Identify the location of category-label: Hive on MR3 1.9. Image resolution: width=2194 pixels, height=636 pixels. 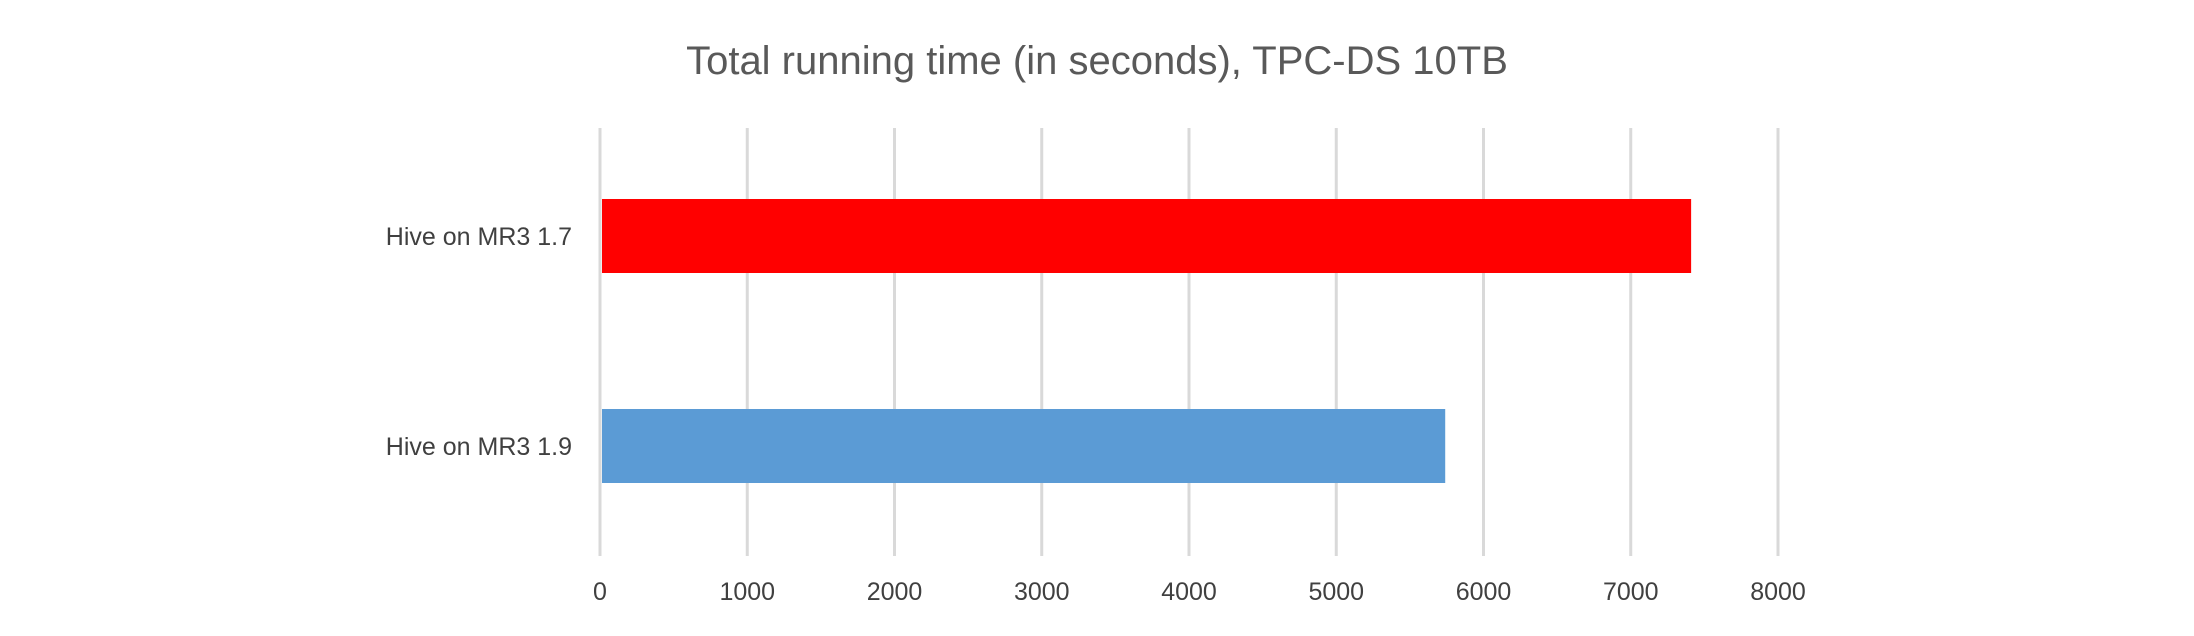
(479, 447).